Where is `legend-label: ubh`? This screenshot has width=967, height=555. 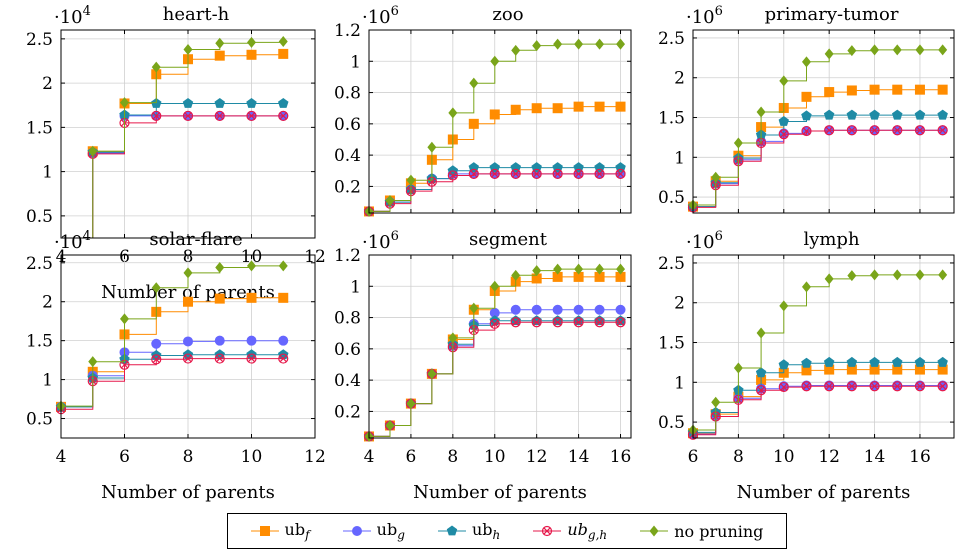
legend-label: ubh is located at coordinates (486, 531).